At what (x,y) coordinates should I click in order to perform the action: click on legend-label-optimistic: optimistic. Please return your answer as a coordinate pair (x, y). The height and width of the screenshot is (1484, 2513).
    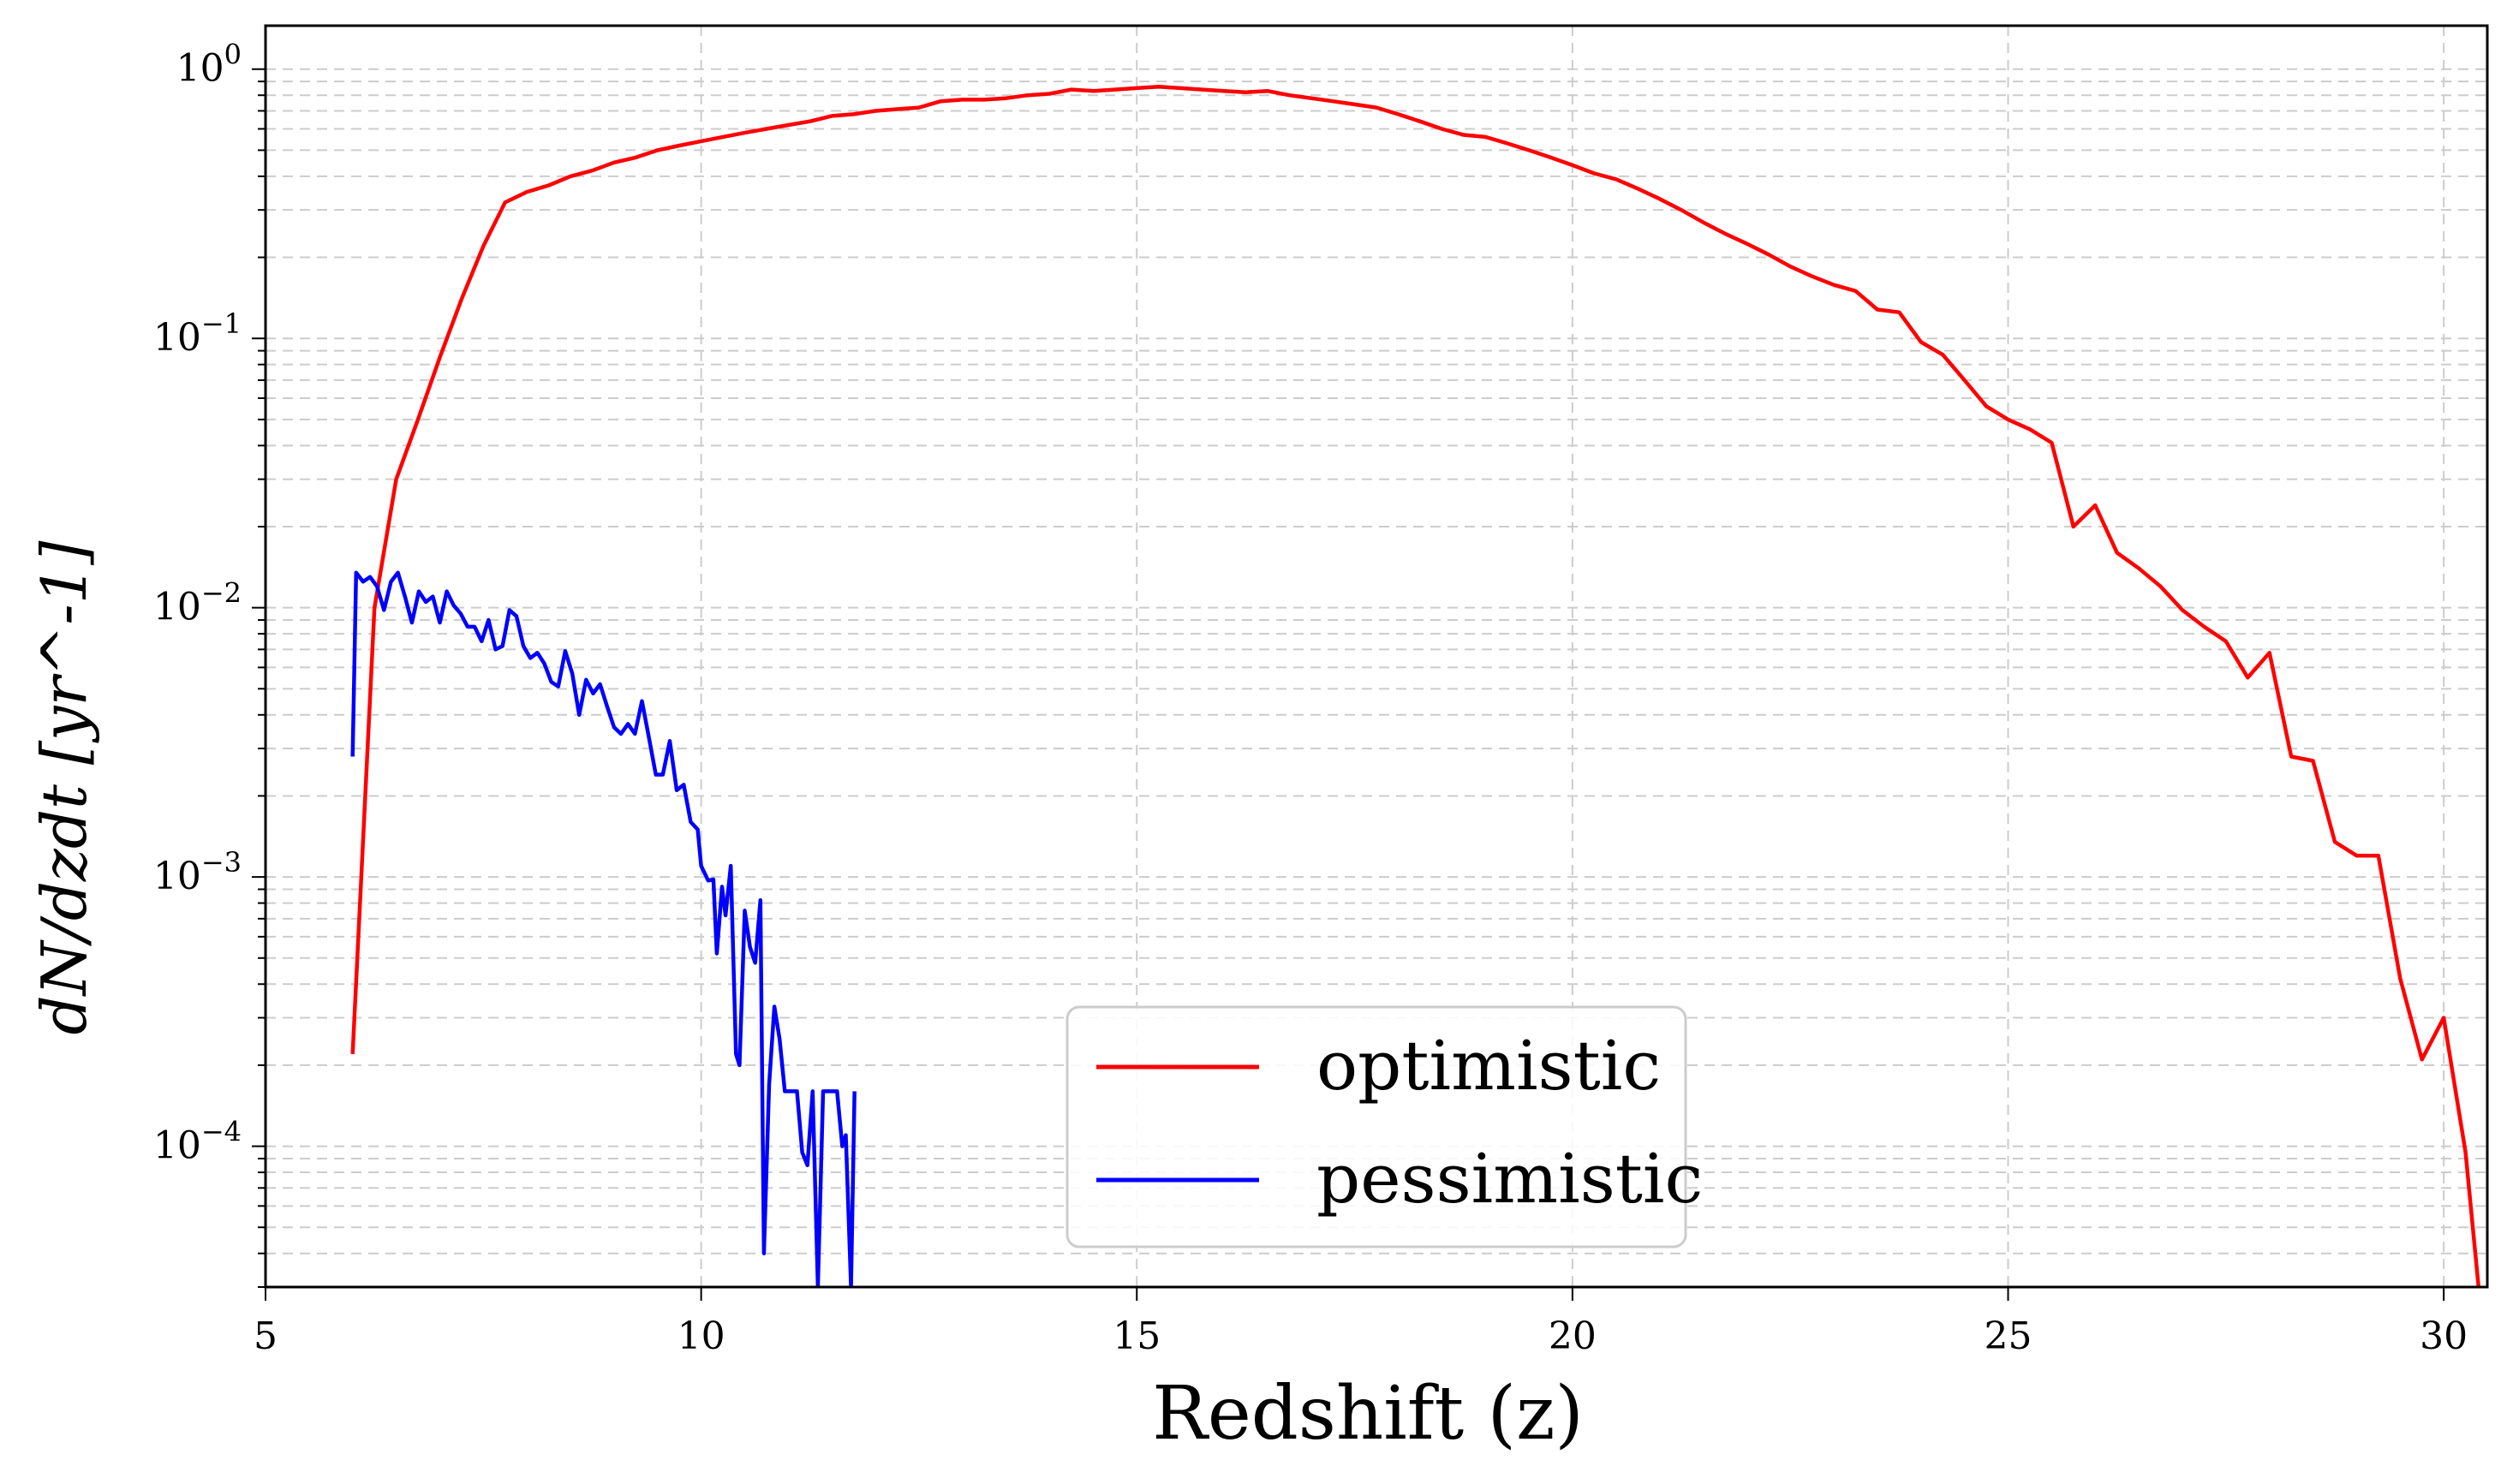
    Looking at the image, I should click on (1488, 1066).